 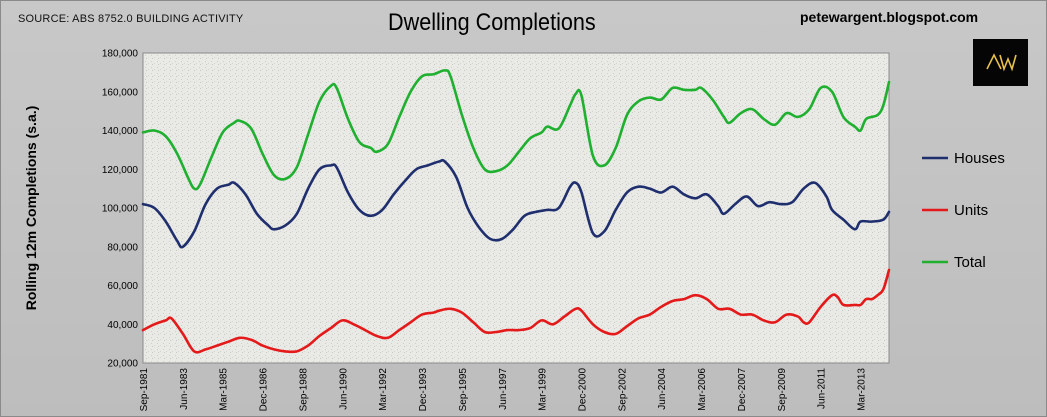 I want to click on x-tick-label: Dec-1993, so click(x=423, y=390).